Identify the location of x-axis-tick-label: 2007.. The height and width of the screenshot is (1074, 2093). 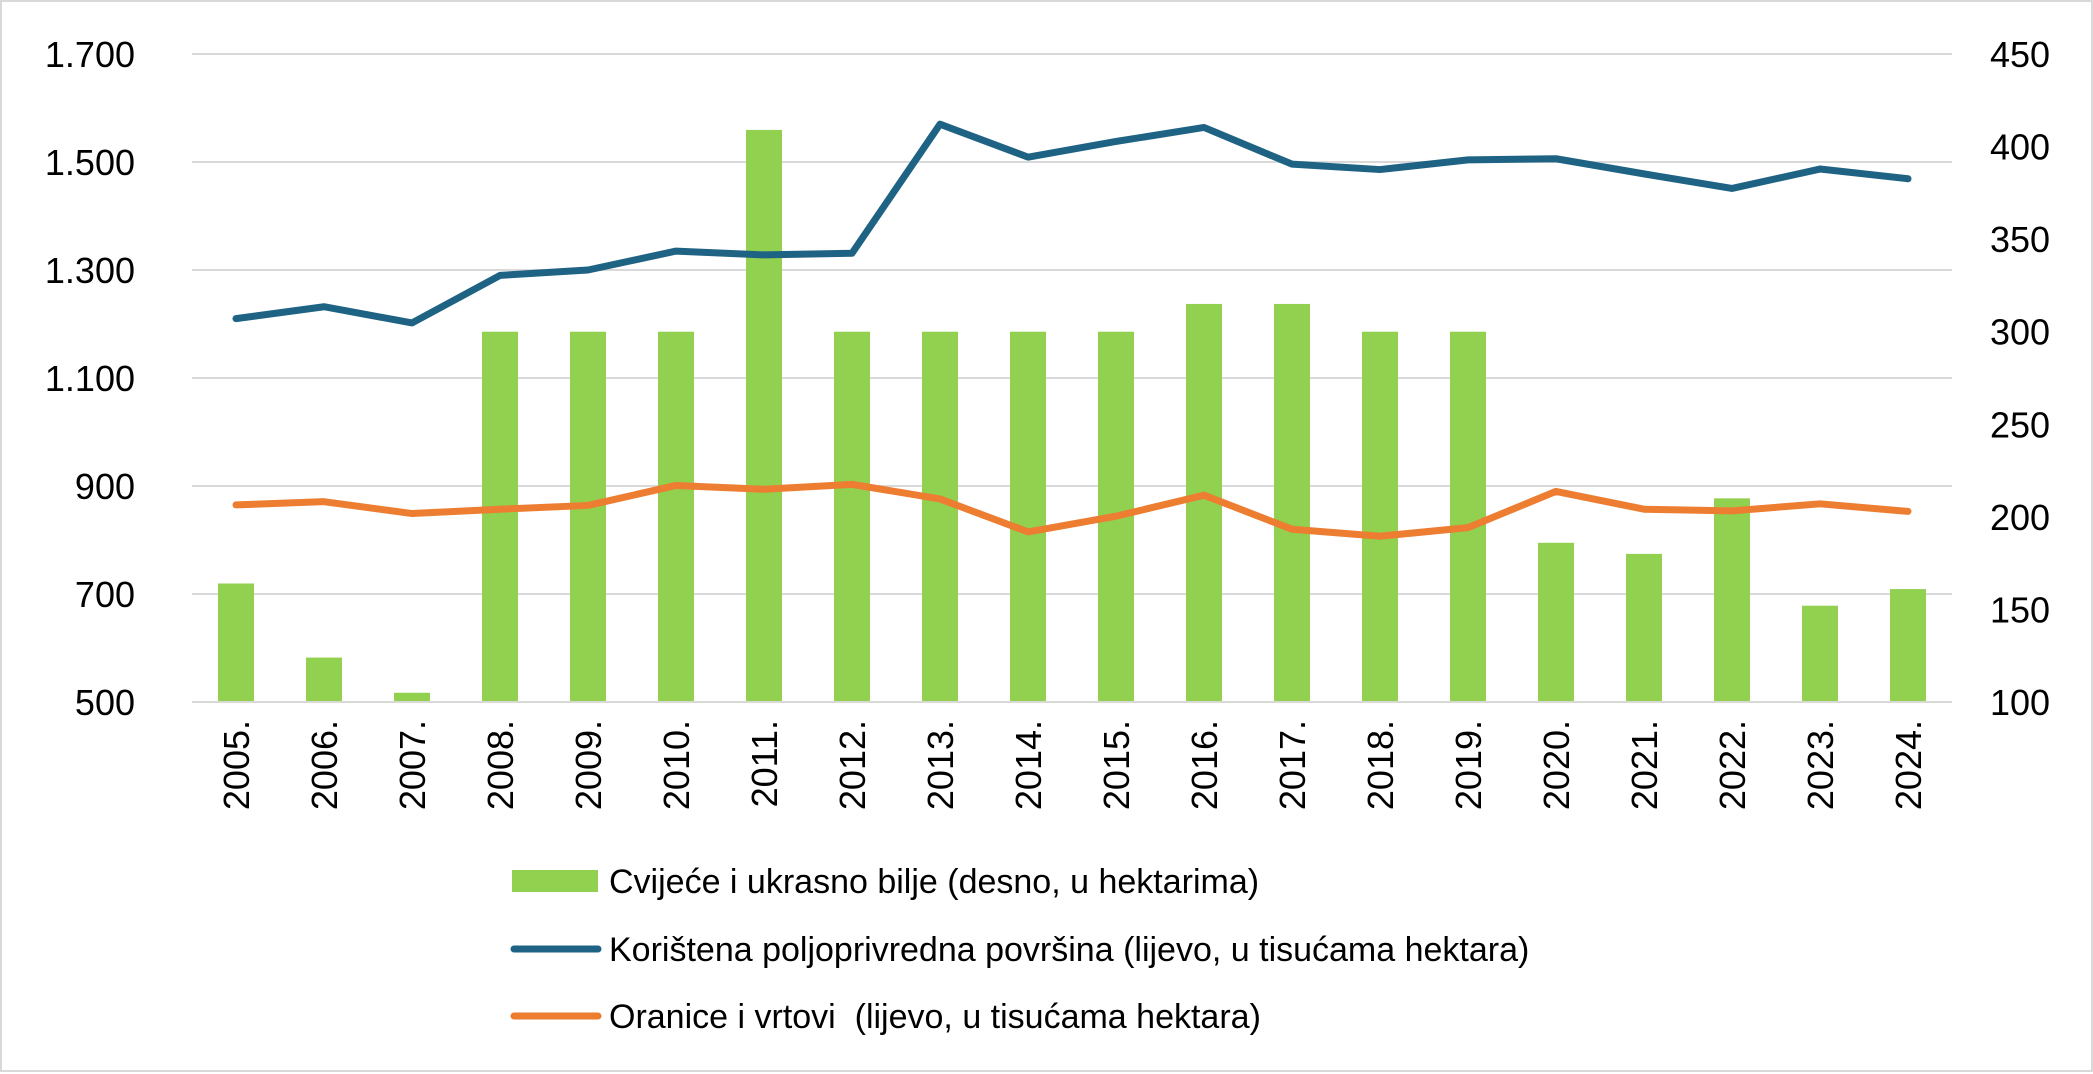
(412, 765).